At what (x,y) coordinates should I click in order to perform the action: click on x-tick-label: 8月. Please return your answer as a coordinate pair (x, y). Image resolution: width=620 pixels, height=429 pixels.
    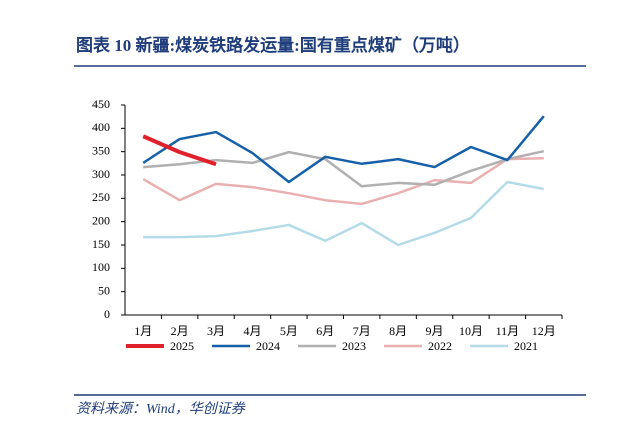
    Looking at the image, I should click on (398, 331).